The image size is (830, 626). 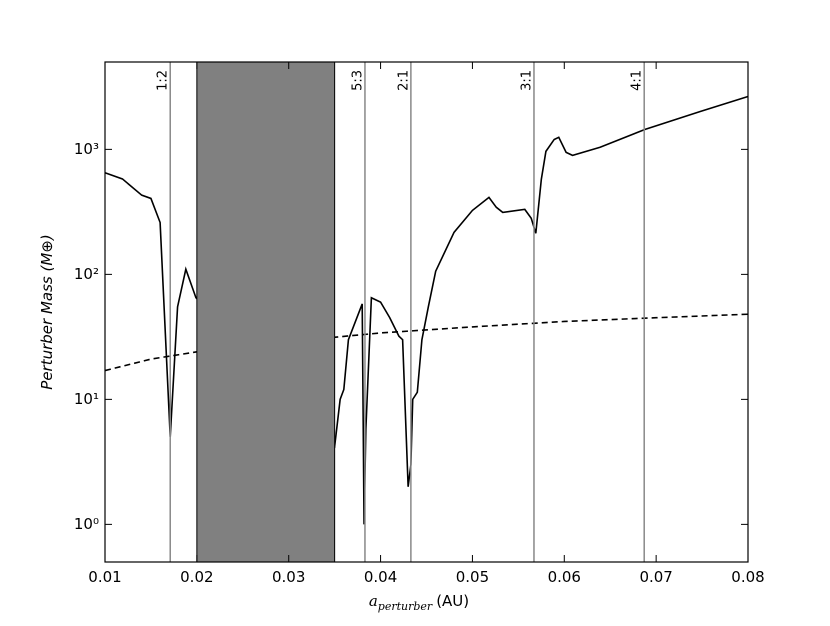 I want to click on dashed-line, so click(x=426, y=342).